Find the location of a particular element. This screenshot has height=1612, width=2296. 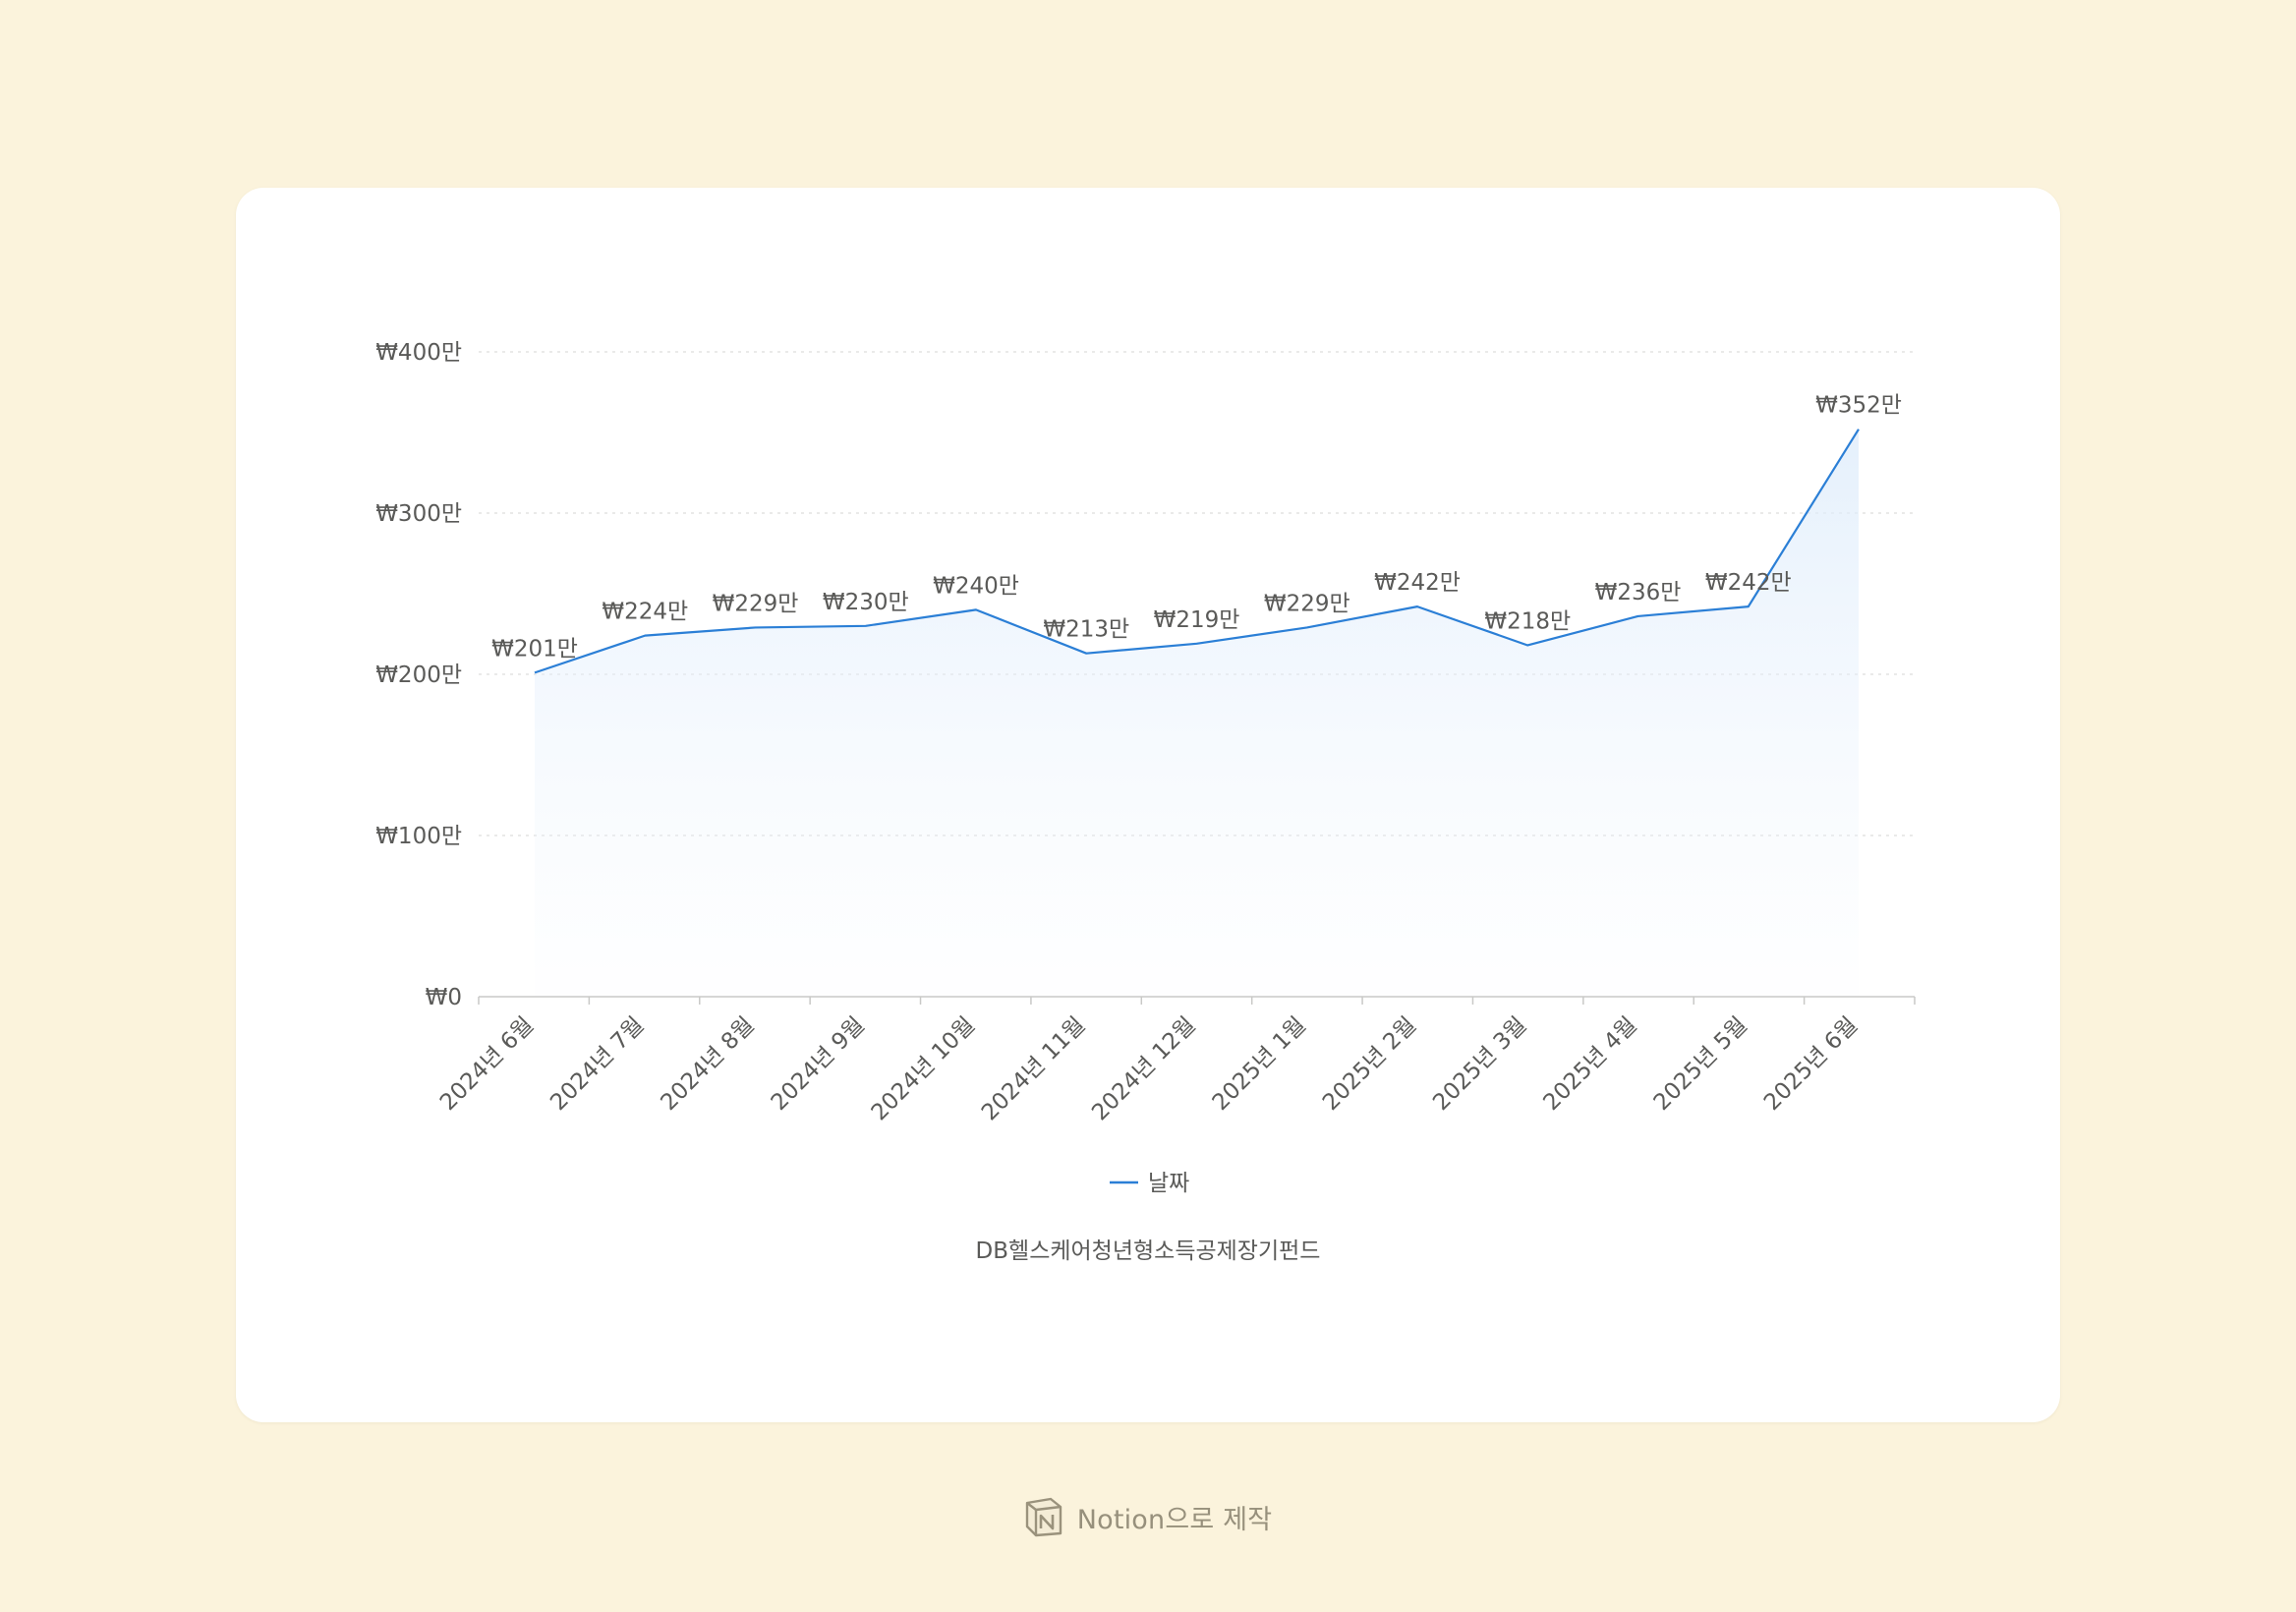

x-axis is located at coordinates (1197, 1000).